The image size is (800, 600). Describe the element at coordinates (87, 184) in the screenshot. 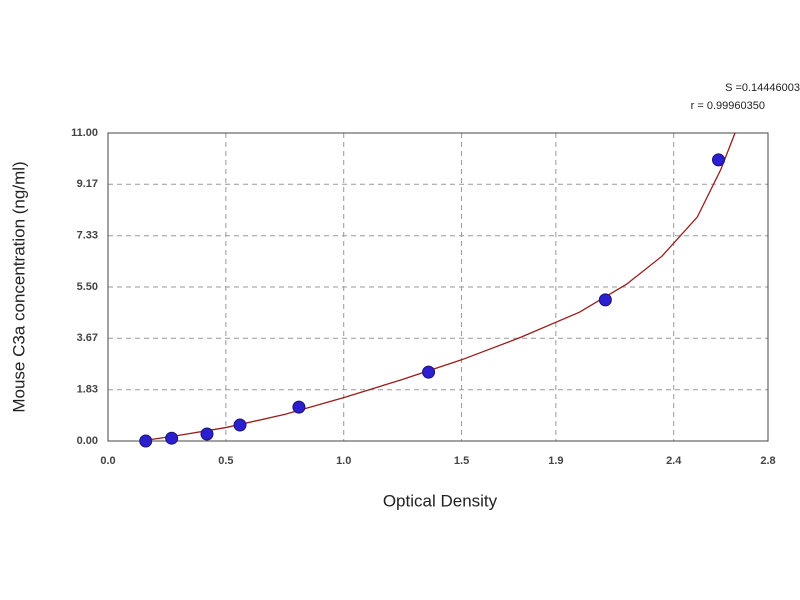

I see `y-tick-label: 9.17` at that location.